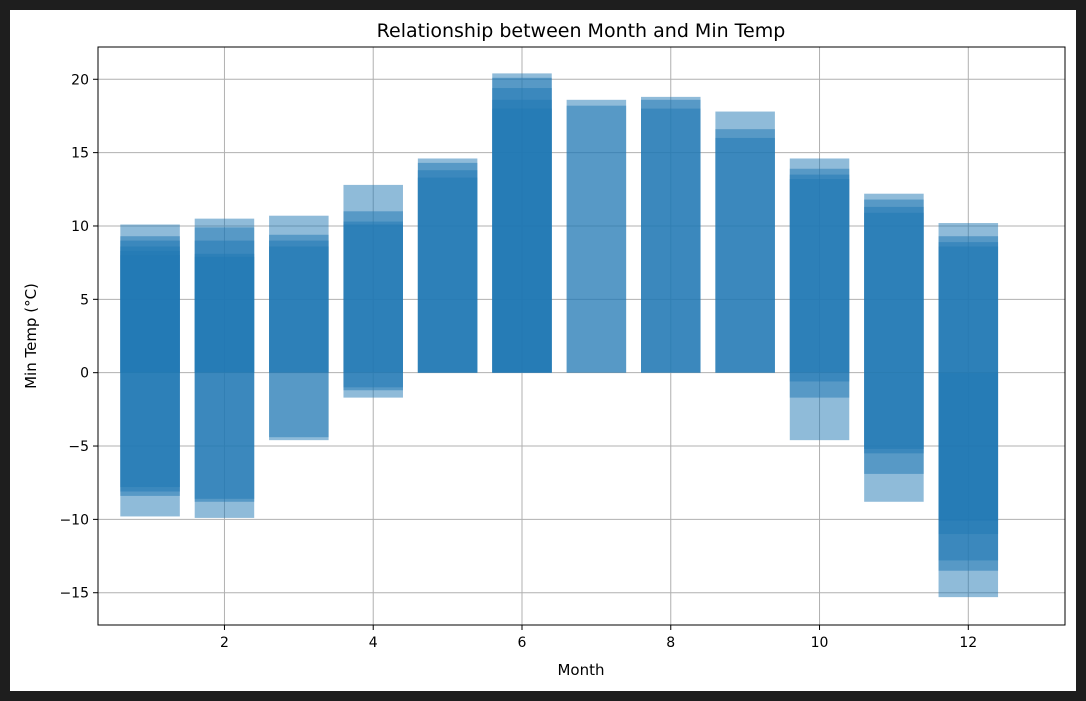 This screenshot has height=701, width=1086. I want to click on y-axis-label: Min Temp (°C), so click(31, 336).